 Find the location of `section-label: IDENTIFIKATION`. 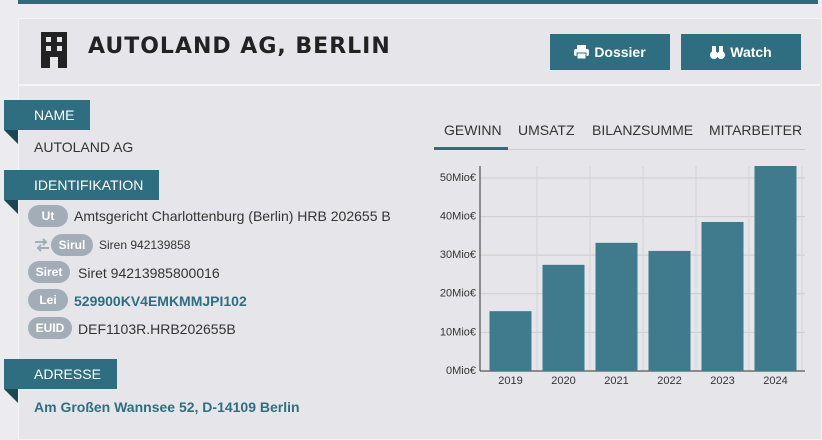

section-label: IDENTIFIKATION is located at coordinates (82, 185).